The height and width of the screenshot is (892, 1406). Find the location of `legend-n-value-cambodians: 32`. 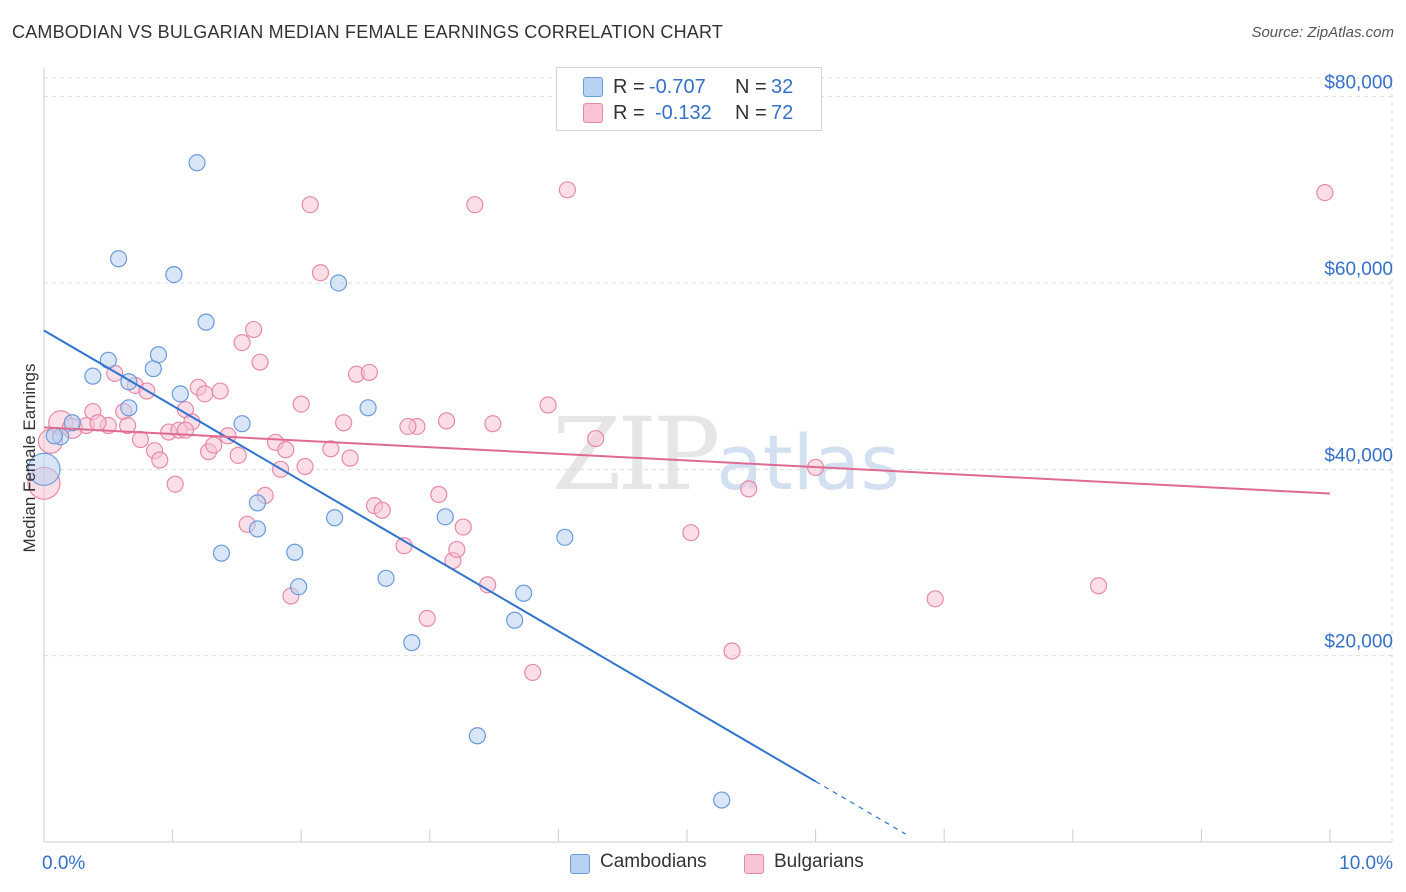

legend-n-value-cambodians: 32 is located at coordinates (782, 87).